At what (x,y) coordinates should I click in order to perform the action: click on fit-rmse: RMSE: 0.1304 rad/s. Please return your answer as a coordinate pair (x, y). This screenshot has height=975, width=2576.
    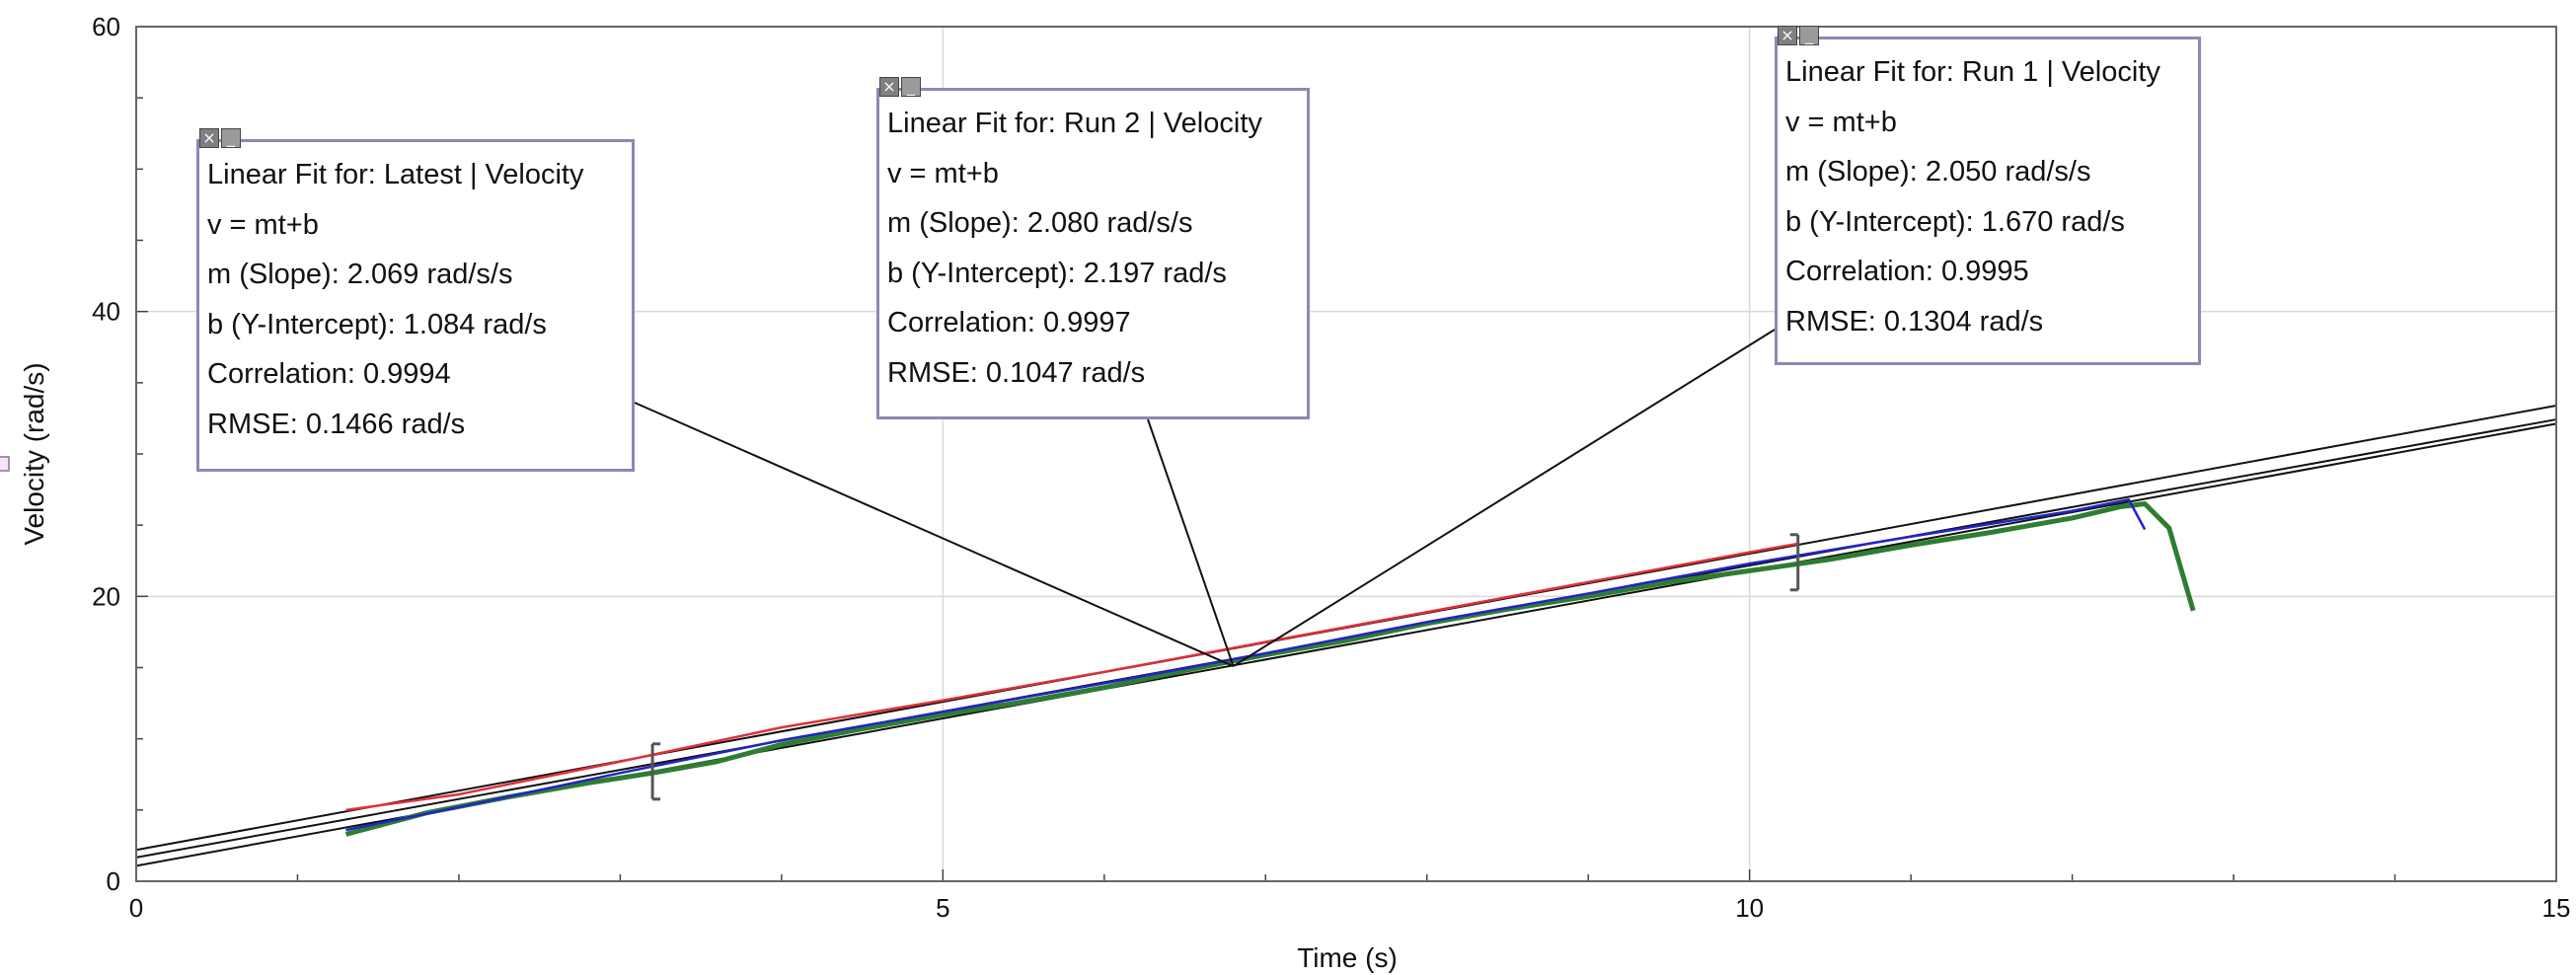
    Looking at the image, I should click on (1914, 321).